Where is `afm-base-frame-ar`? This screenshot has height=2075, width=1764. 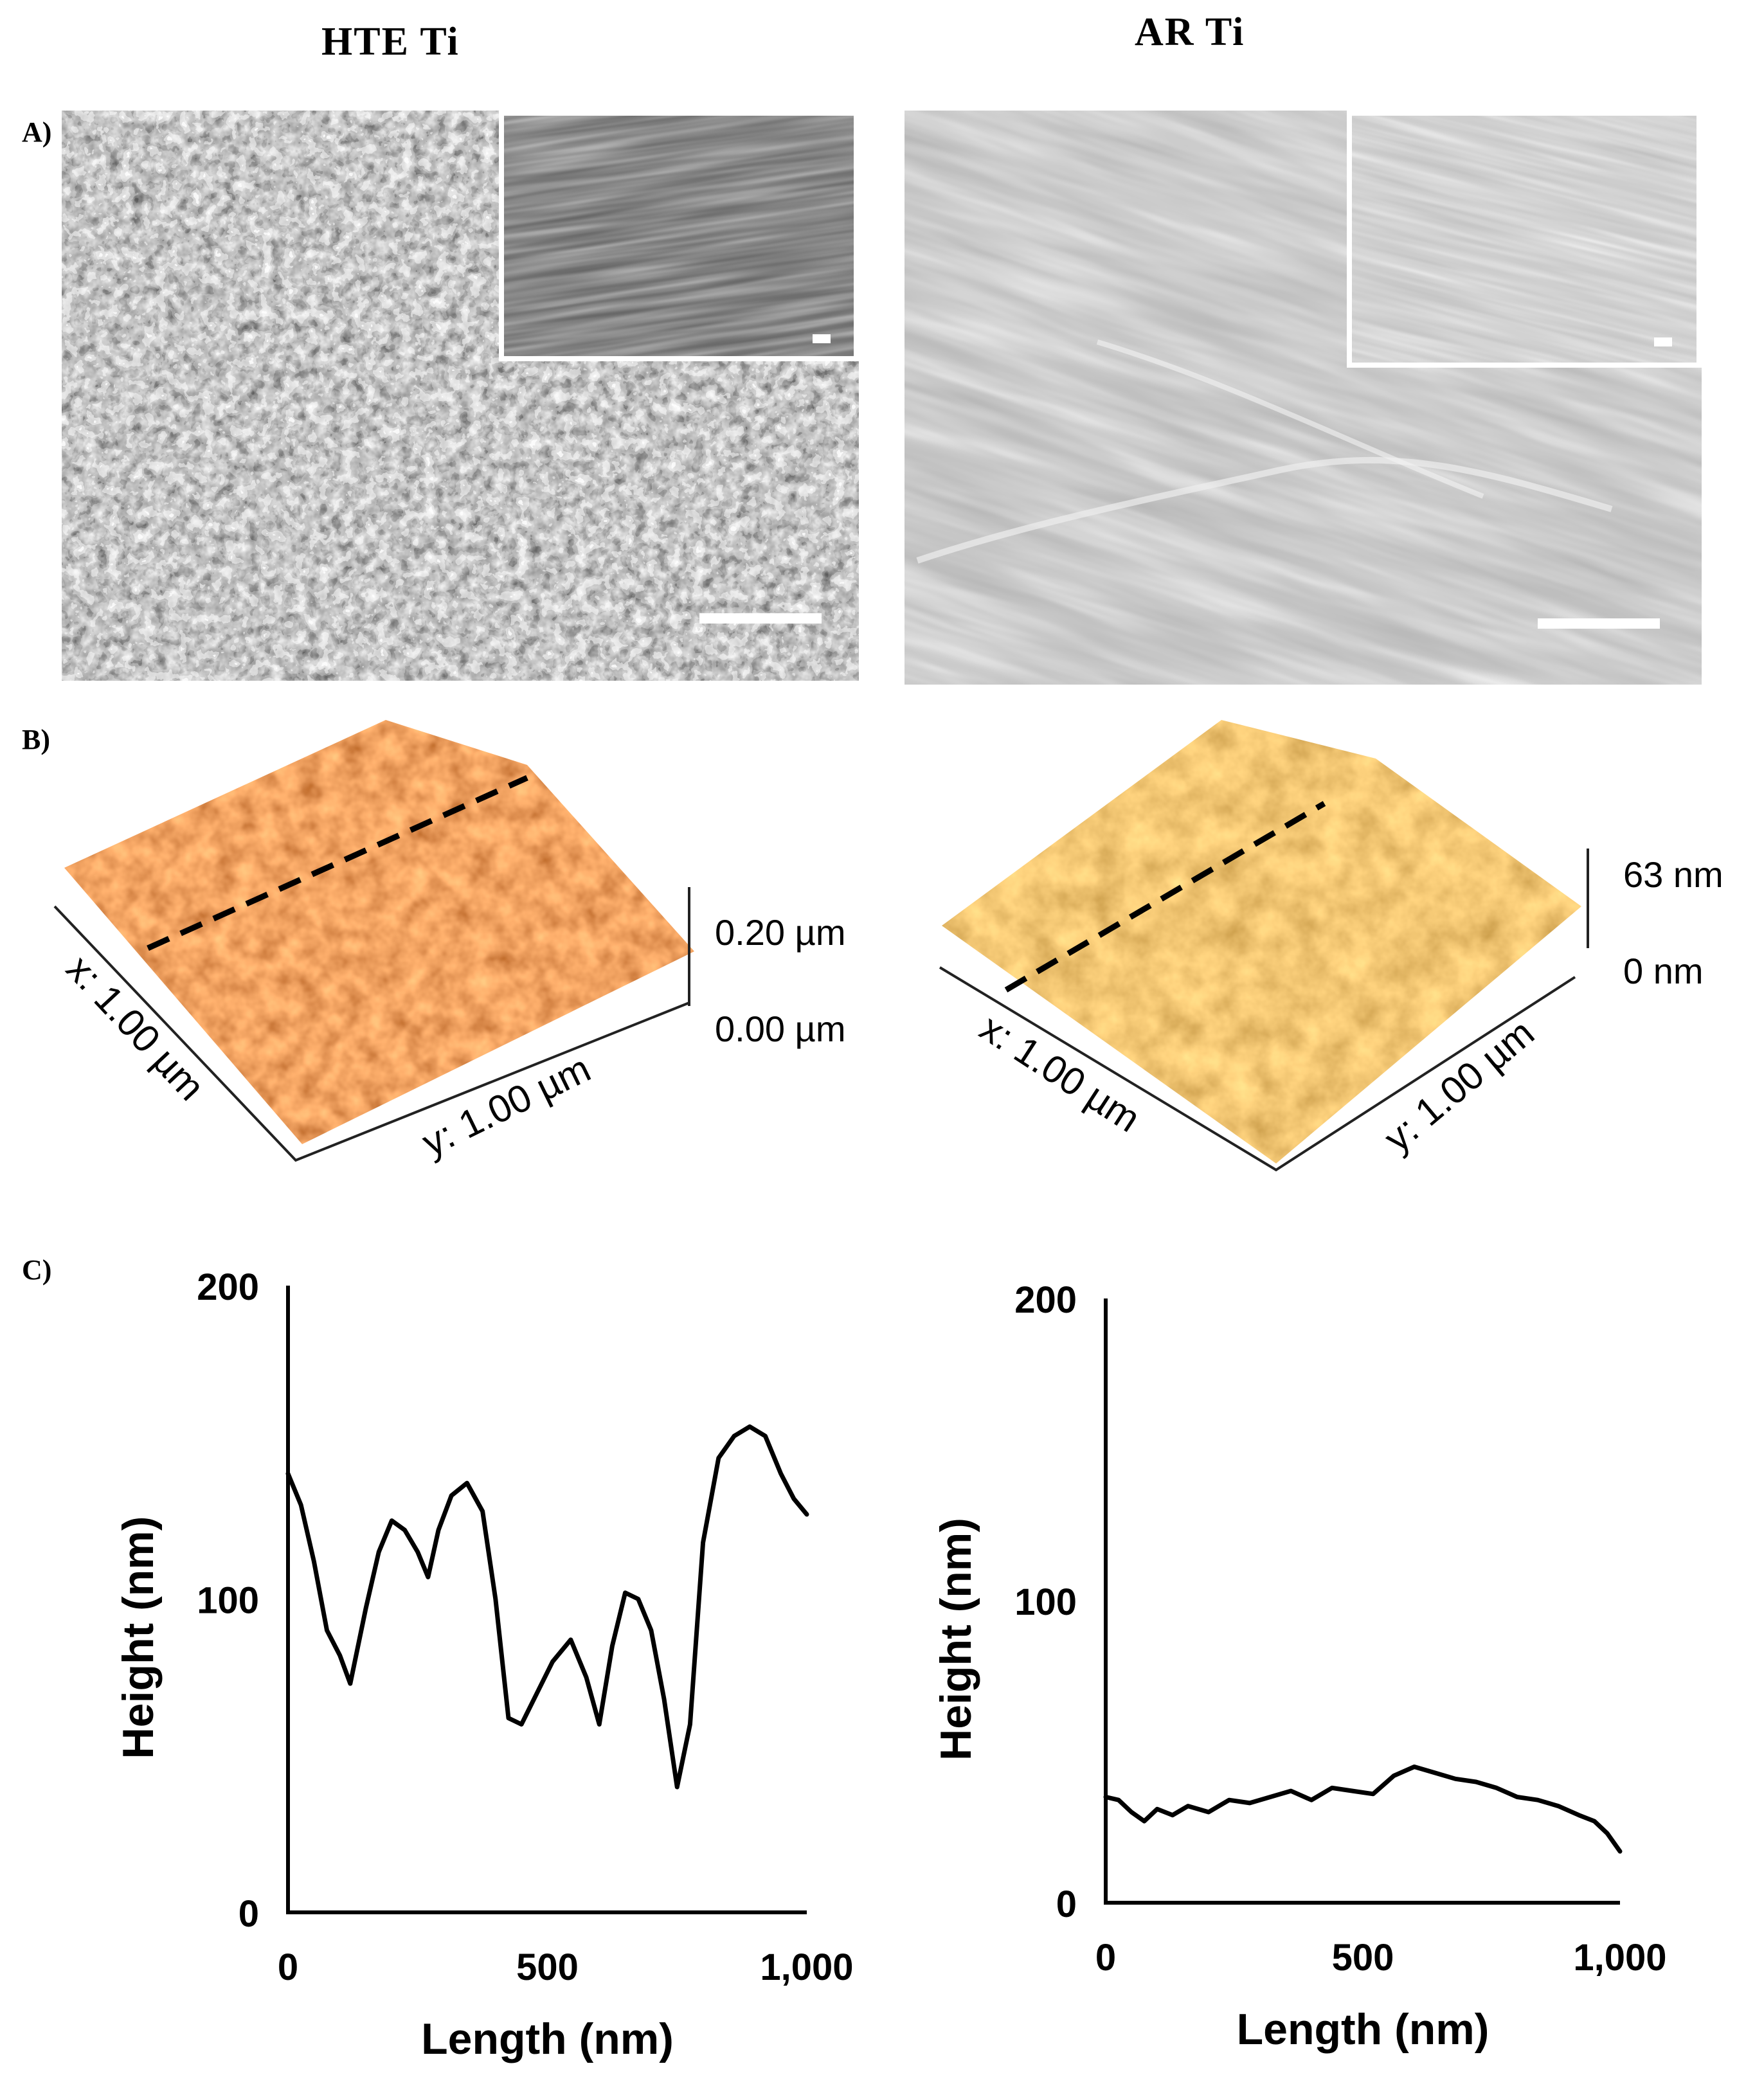 afm-base-frame-ar is located at coordinates (1257, 1069).